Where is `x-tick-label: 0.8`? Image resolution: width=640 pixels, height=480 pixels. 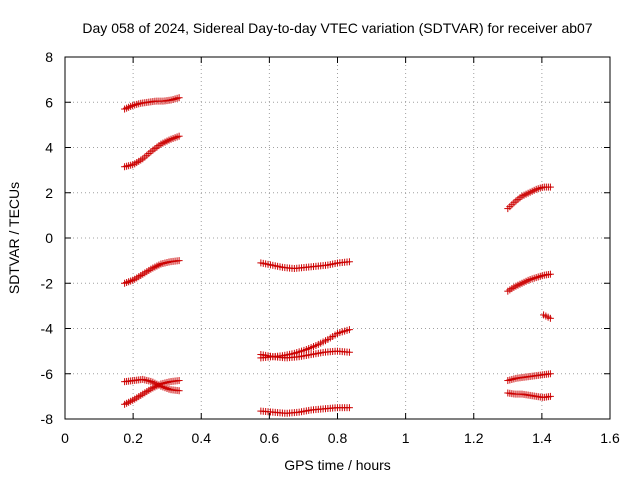 x-tick-label: 0.8 is located at coordinates (338, 438).